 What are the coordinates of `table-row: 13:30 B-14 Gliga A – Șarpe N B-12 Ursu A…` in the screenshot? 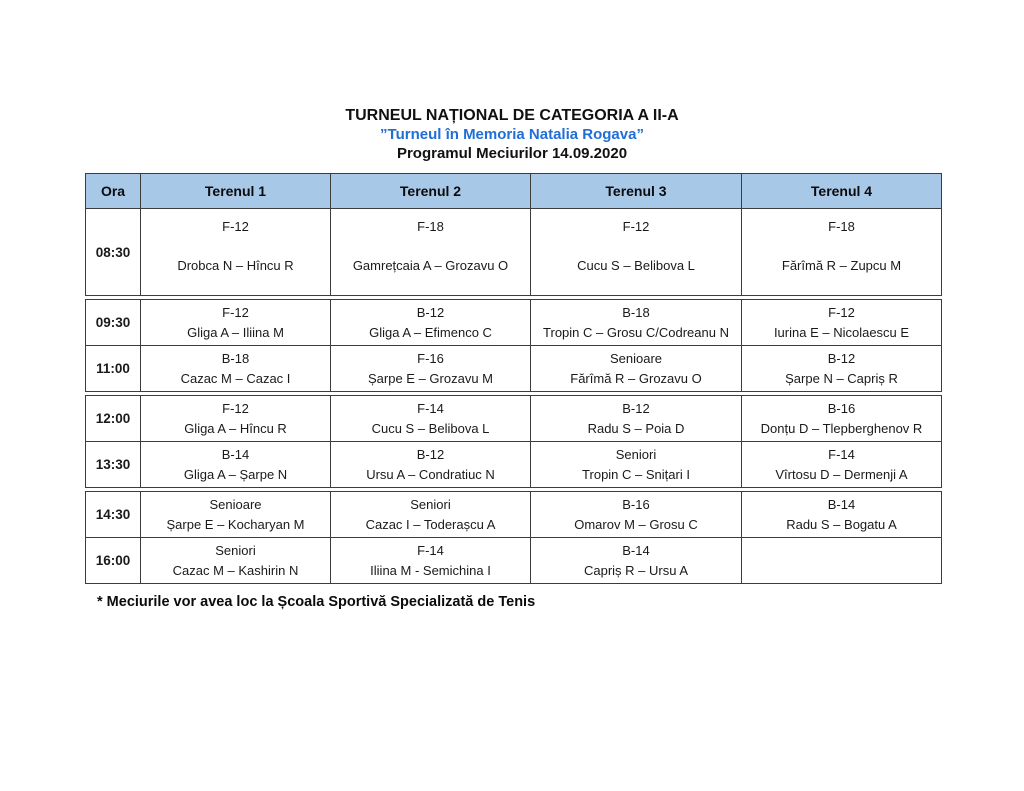 It's located at (513, 464).